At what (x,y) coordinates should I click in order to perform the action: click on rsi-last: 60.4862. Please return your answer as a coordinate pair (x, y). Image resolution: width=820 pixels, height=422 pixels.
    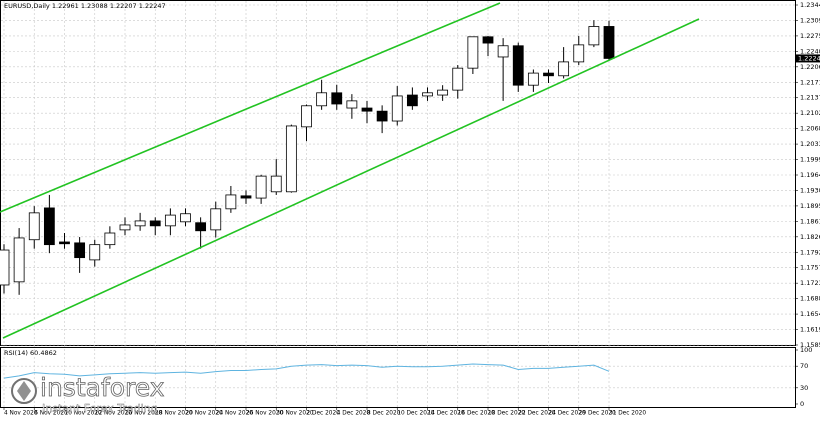
    Looking at the image, I should click on (43, 353).